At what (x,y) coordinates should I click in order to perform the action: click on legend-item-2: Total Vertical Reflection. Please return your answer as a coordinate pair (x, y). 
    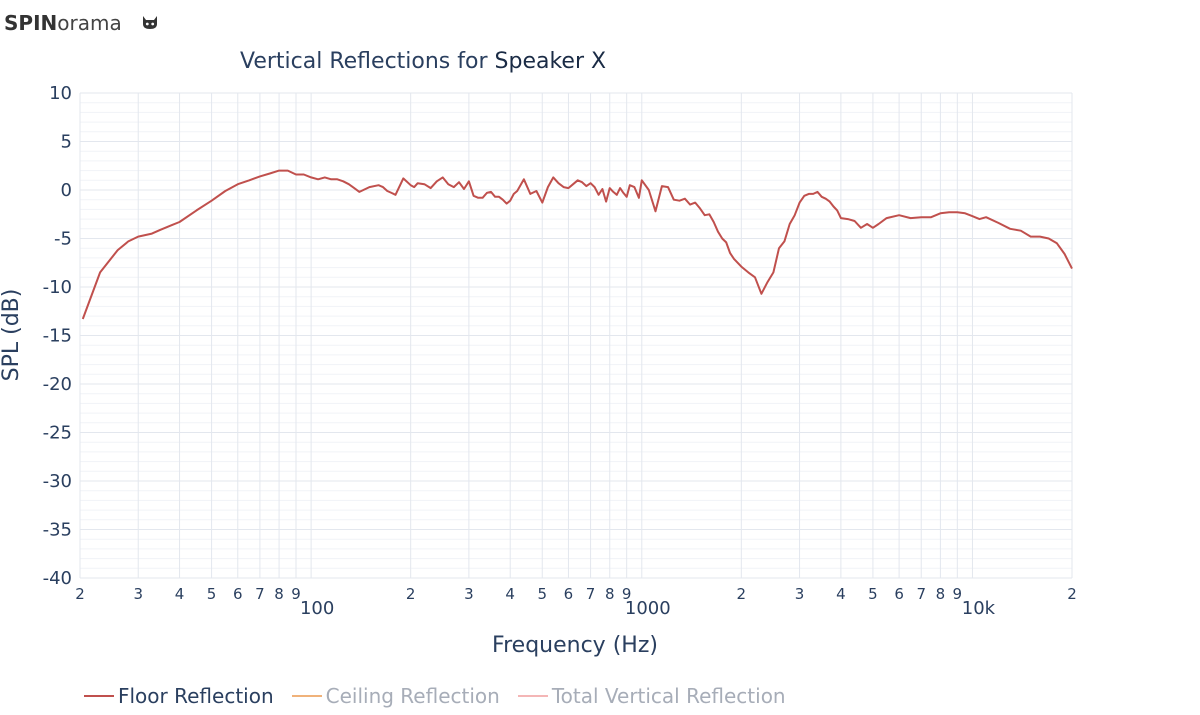
    Looking at the image, I should click on (651, 696).